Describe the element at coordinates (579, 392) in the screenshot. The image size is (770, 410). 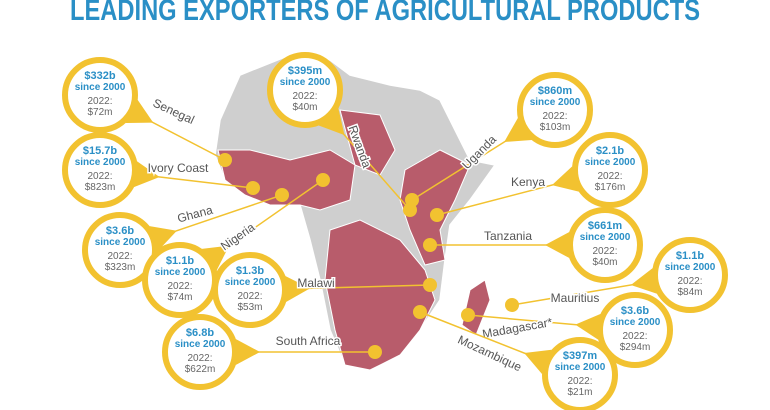
I see `recent-value: $21m` at that location.